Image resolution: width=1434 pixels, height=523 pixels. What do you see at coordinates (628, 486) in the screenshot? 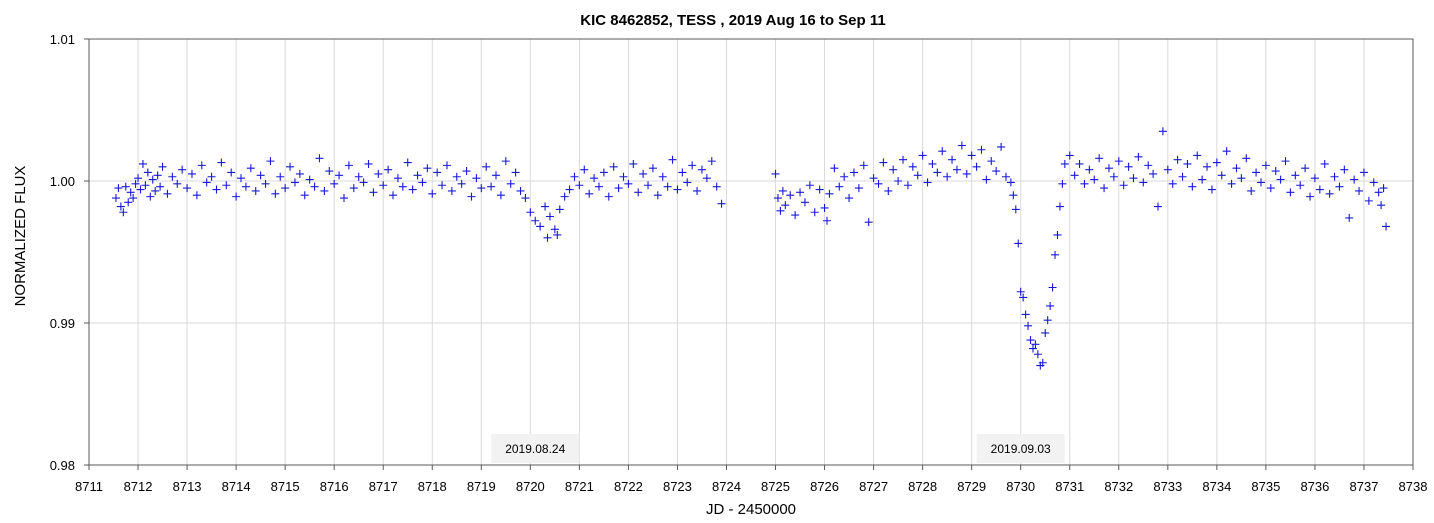
I see `x-tick-label: 8722` at bounding box center [628, 486].